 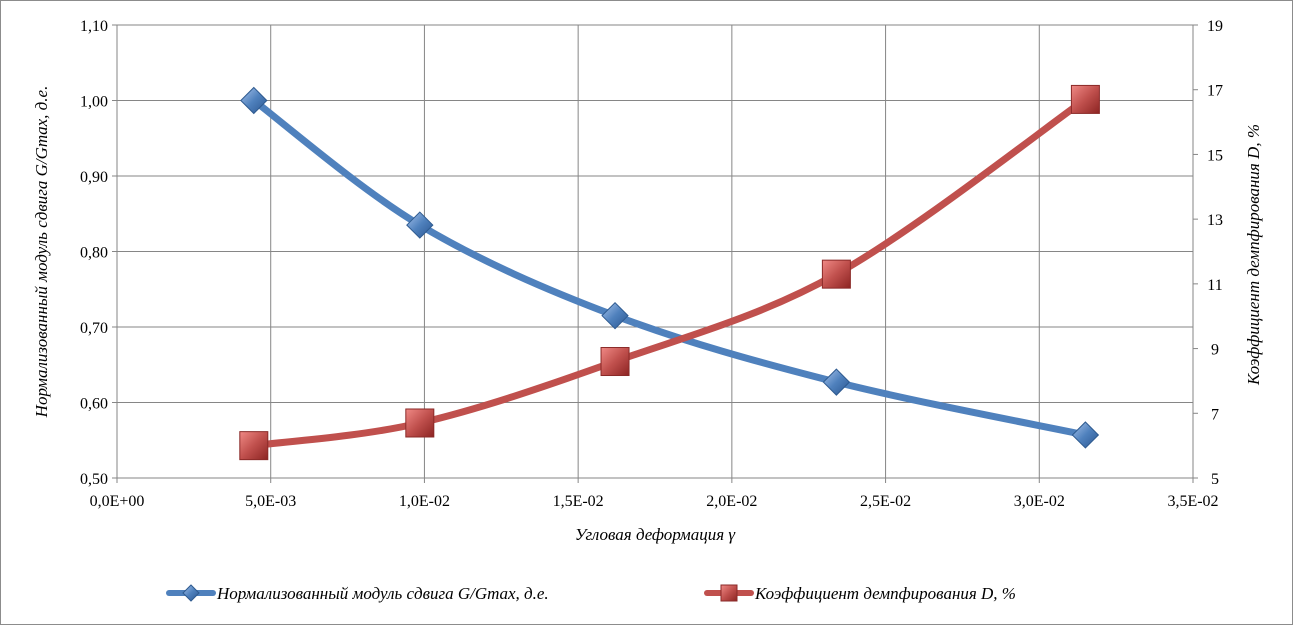 I want to click on y-left-tick-label: 1,00, so click(x=94, y=102).